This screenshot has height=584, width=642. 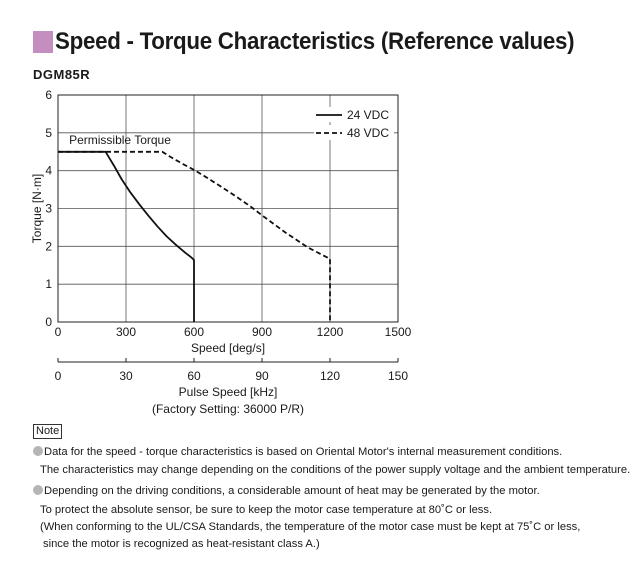 What do you see at coordinates (262, 332) in the screenshot?
I see `x-tick-label: 900` at bounding box center [262, 332].